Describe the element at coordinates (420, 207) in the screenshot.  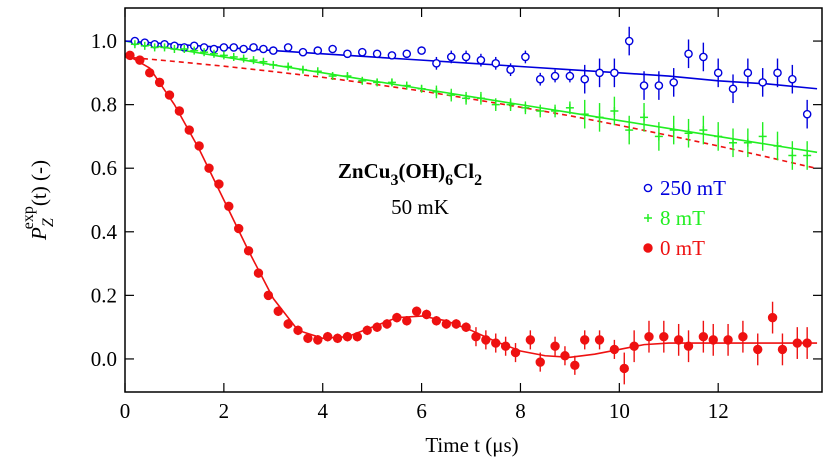
I see `temperature-label: 50 mK` at that location.